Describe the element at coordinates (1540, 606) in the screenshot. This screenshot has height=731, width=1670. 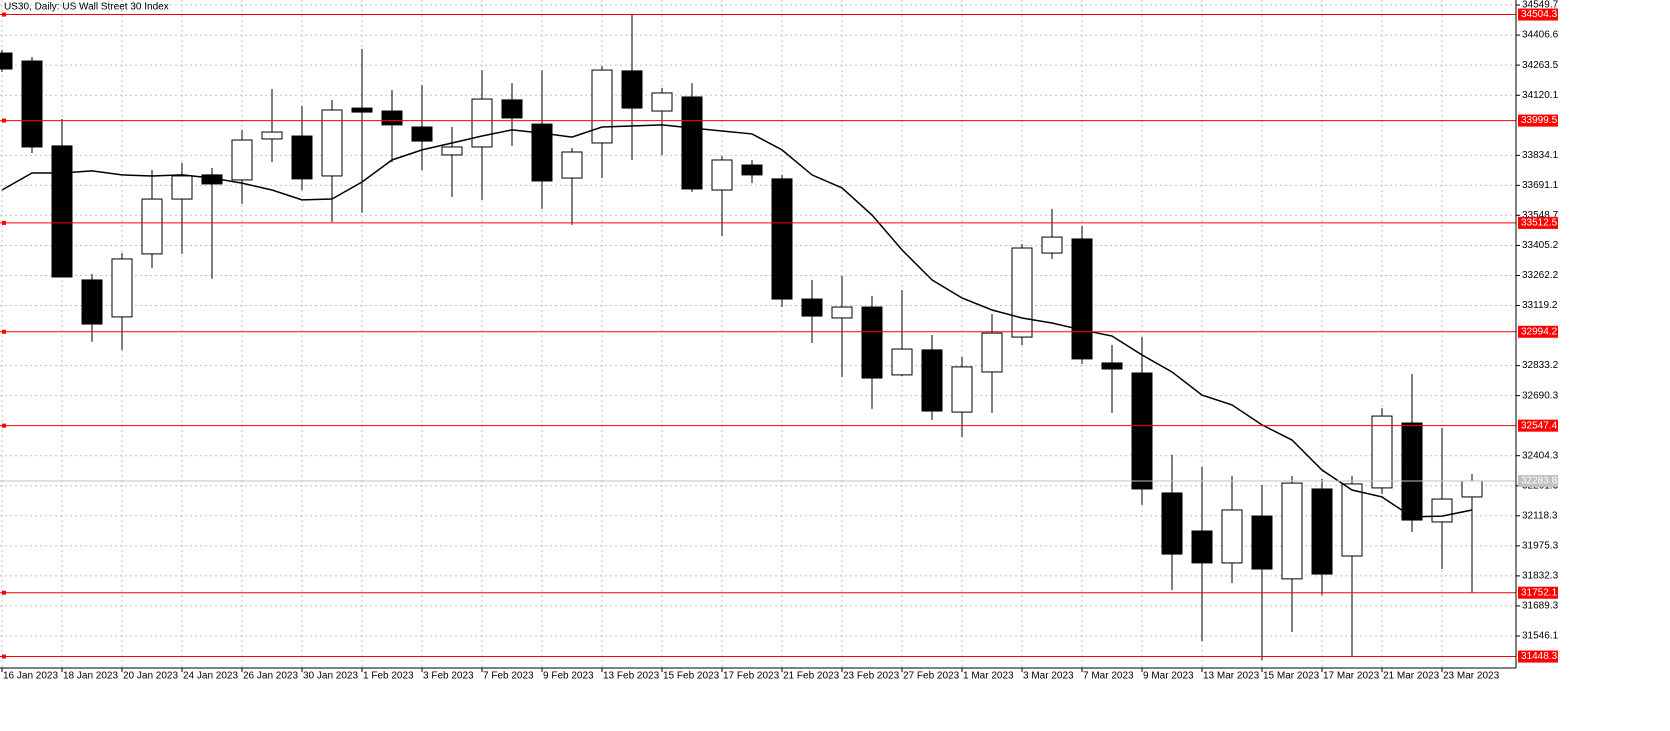
I see `y-tick-label: 31689.3` at that location.